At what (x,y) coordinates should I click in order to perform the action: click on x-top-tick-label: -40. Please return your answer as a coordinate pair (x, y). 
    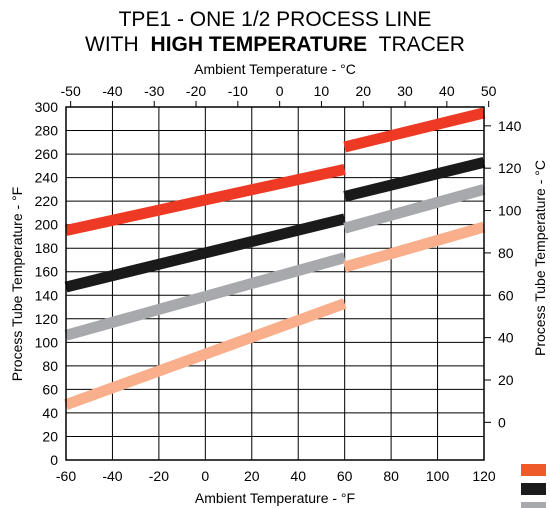
    Looking at the image, I should click on (112, 91).